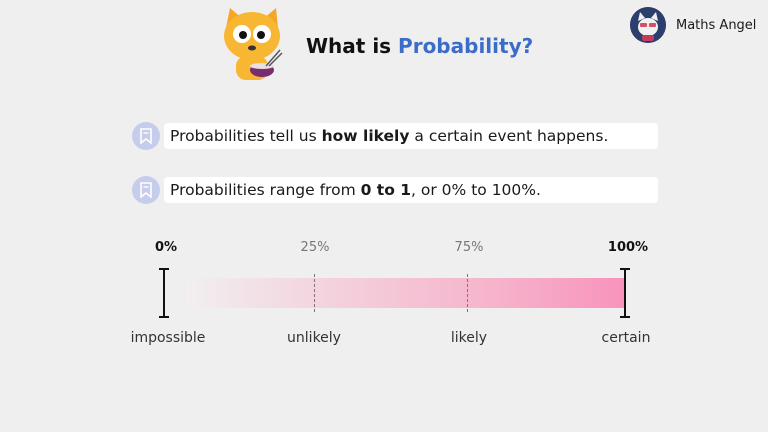 The height and width of the screenshot is (432, 768). Describe the element at coordinates (164, 293) in the screenshot. I see `scale-start-marker` at that location.